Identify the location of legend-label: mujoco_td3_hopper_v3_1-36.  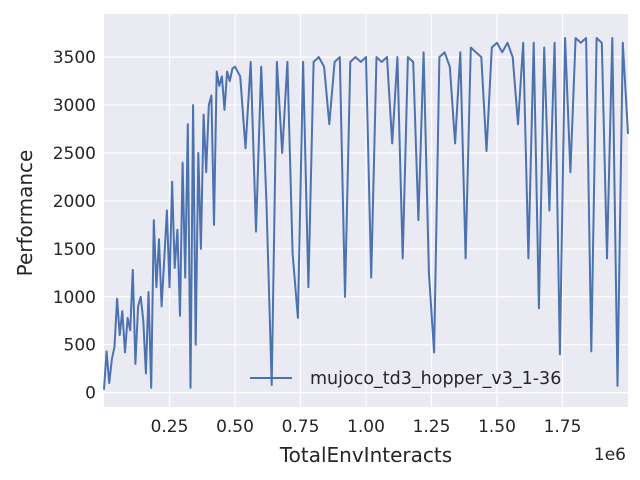
(435, 379).